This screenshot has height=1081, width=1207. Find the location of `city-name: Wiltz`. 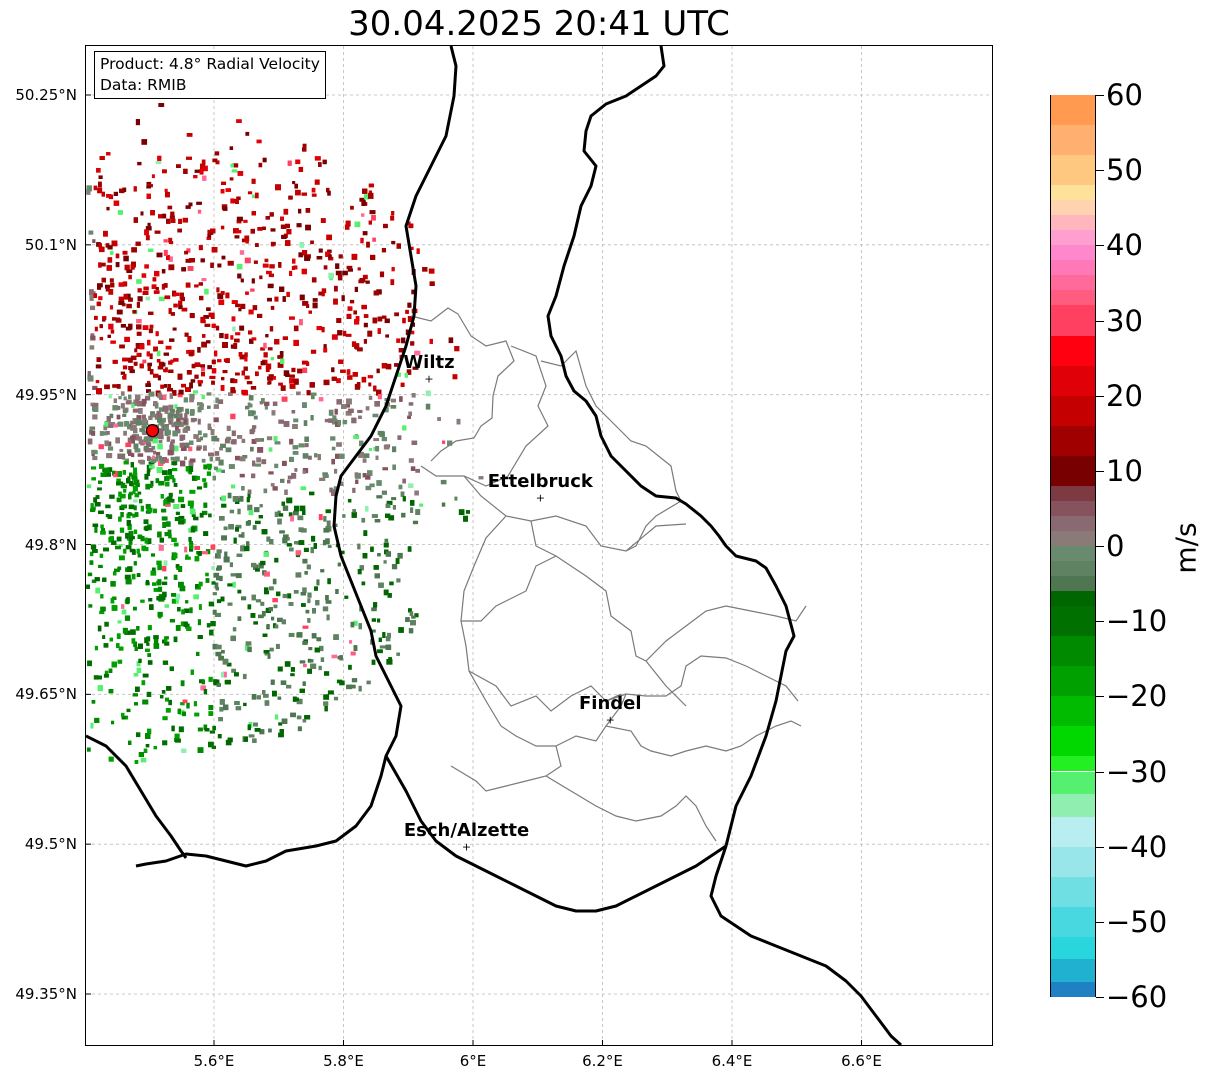

city-name: Wiltz is located at coordinates (429, 362).